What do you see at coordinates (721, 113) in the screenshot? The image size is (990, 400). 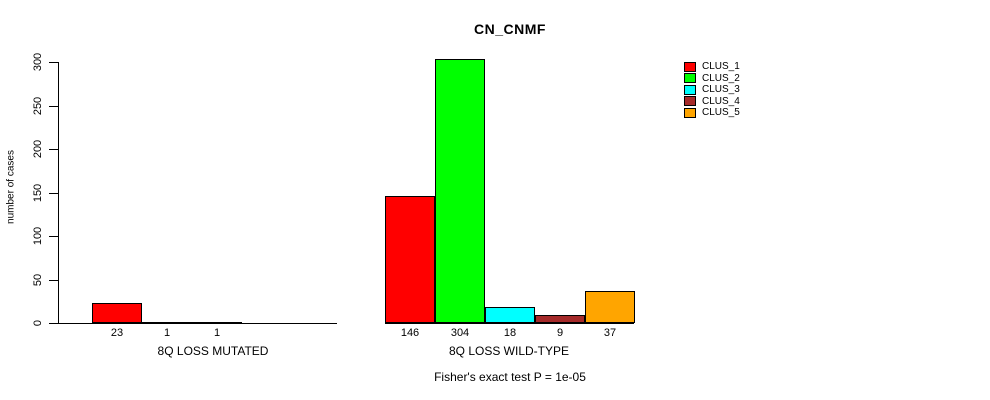 I see `legend-label: CLUS_5` at bounding box center [721, 113].